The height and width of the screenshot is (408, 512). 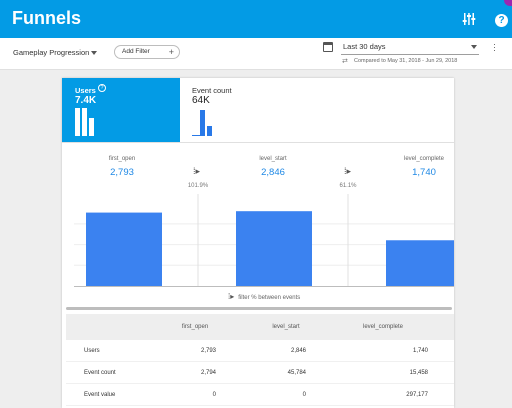 I want to click on row-label: Event value, so click(x=100, y=395).